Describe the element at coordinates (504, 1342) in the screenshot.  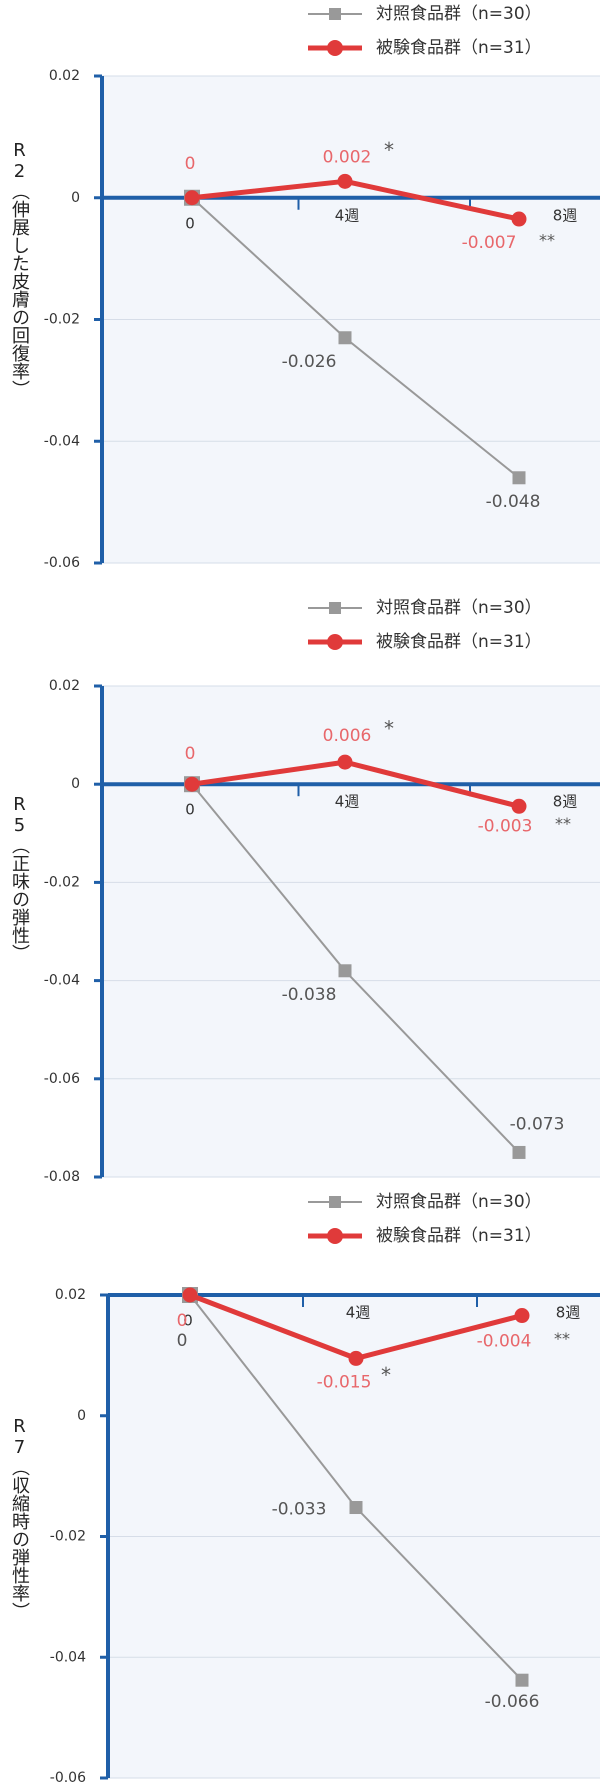
I see `series-test-label: -0.004` at that location.